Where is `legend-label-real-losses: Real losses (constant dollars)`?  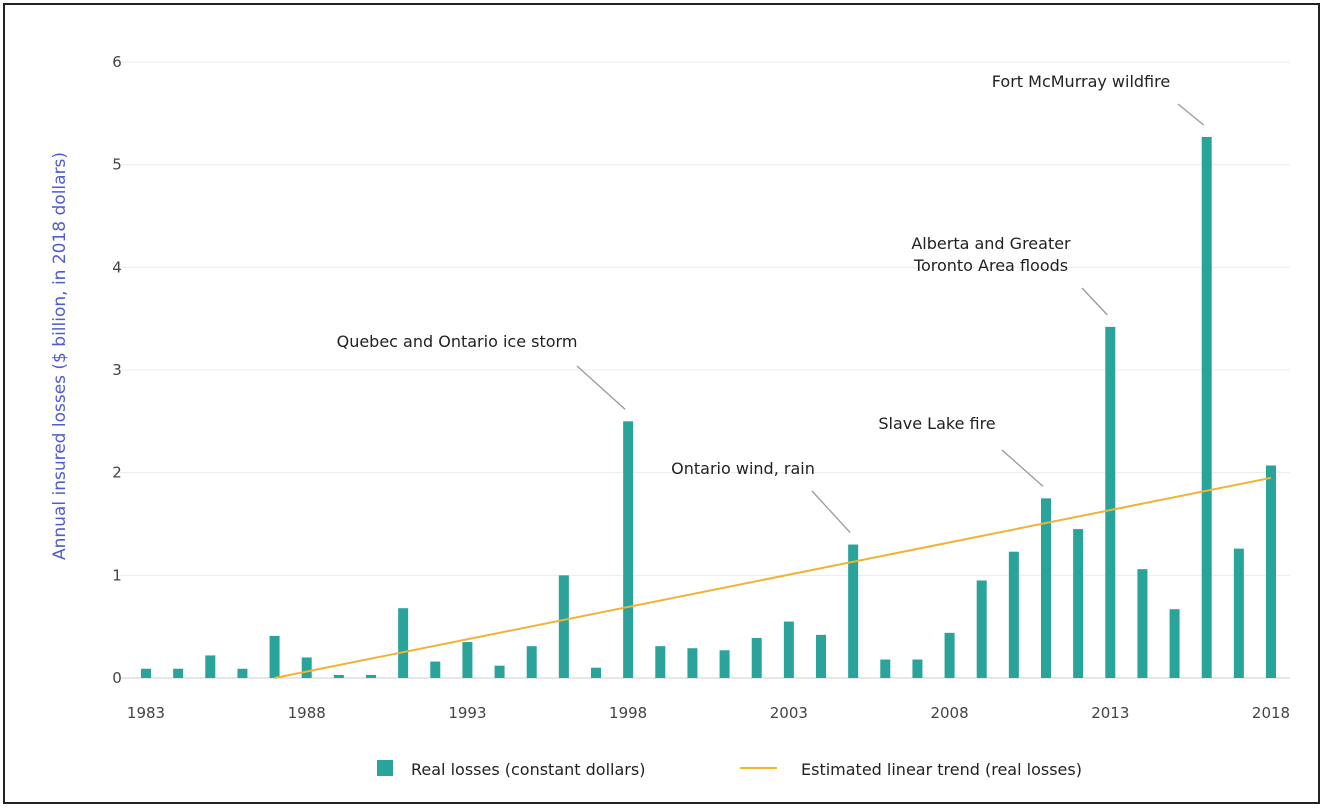 legend-label-real-losses: Real losses (constant dollars) is located at coordinates (528, 769).